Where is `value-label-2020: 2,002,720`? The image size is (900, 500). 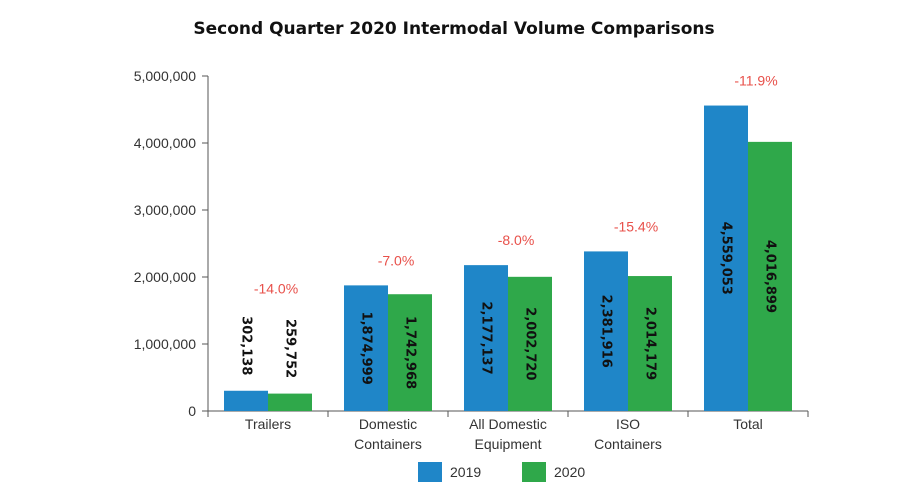 value-label-2020: 2,002,720 is located at coordinates (530, 343).